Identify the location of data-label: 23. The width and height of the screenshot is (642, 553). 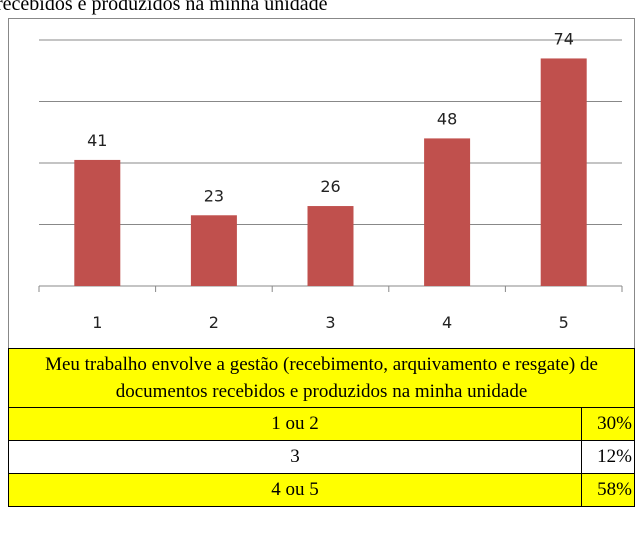
(214, 195).